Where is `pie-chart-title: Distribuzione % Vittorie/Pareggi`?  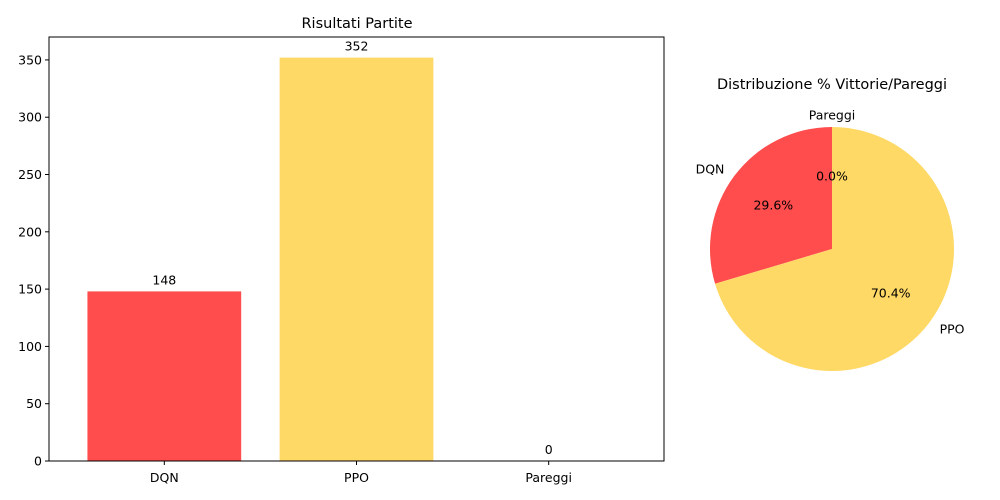
pie-chart-title: Distribuzione % Vittorie/Pareggi is located at coordinates (832, 85).